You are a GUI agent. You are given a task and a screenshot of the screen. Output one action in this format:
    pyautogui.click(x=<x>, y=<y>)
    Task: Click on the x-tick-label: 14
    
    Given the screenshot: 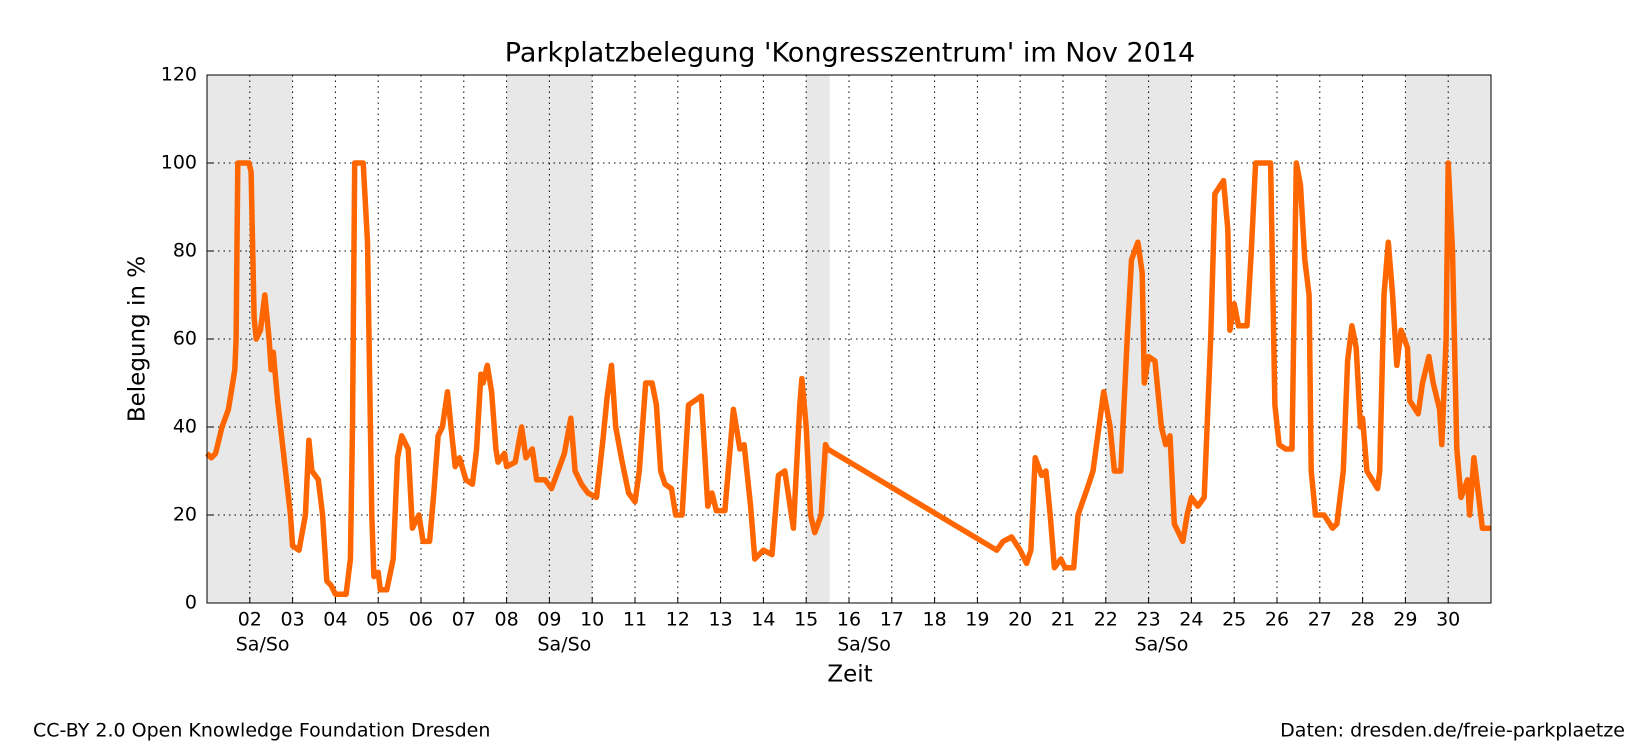 What is the action you would take?
    pyautogui.click(x=763, y=620)
    